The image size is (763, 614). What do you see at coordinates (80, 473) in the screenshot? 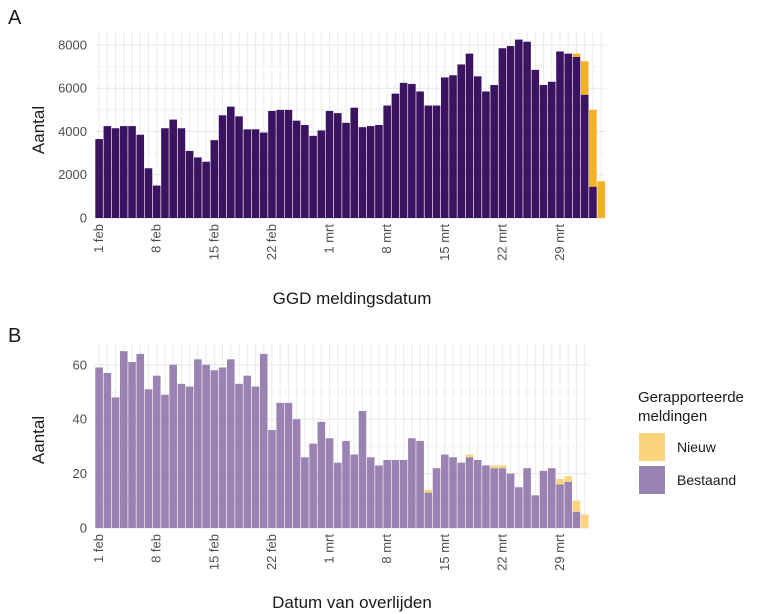
I see `panel-b-y-tick-label: 20` at bounding box center [80, 473].